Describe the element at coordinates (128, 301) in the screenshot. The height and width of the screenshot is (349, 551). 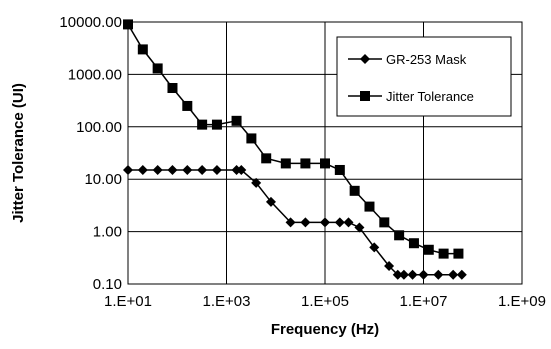
I see `x-tick-label: 1.E+01` at that location.